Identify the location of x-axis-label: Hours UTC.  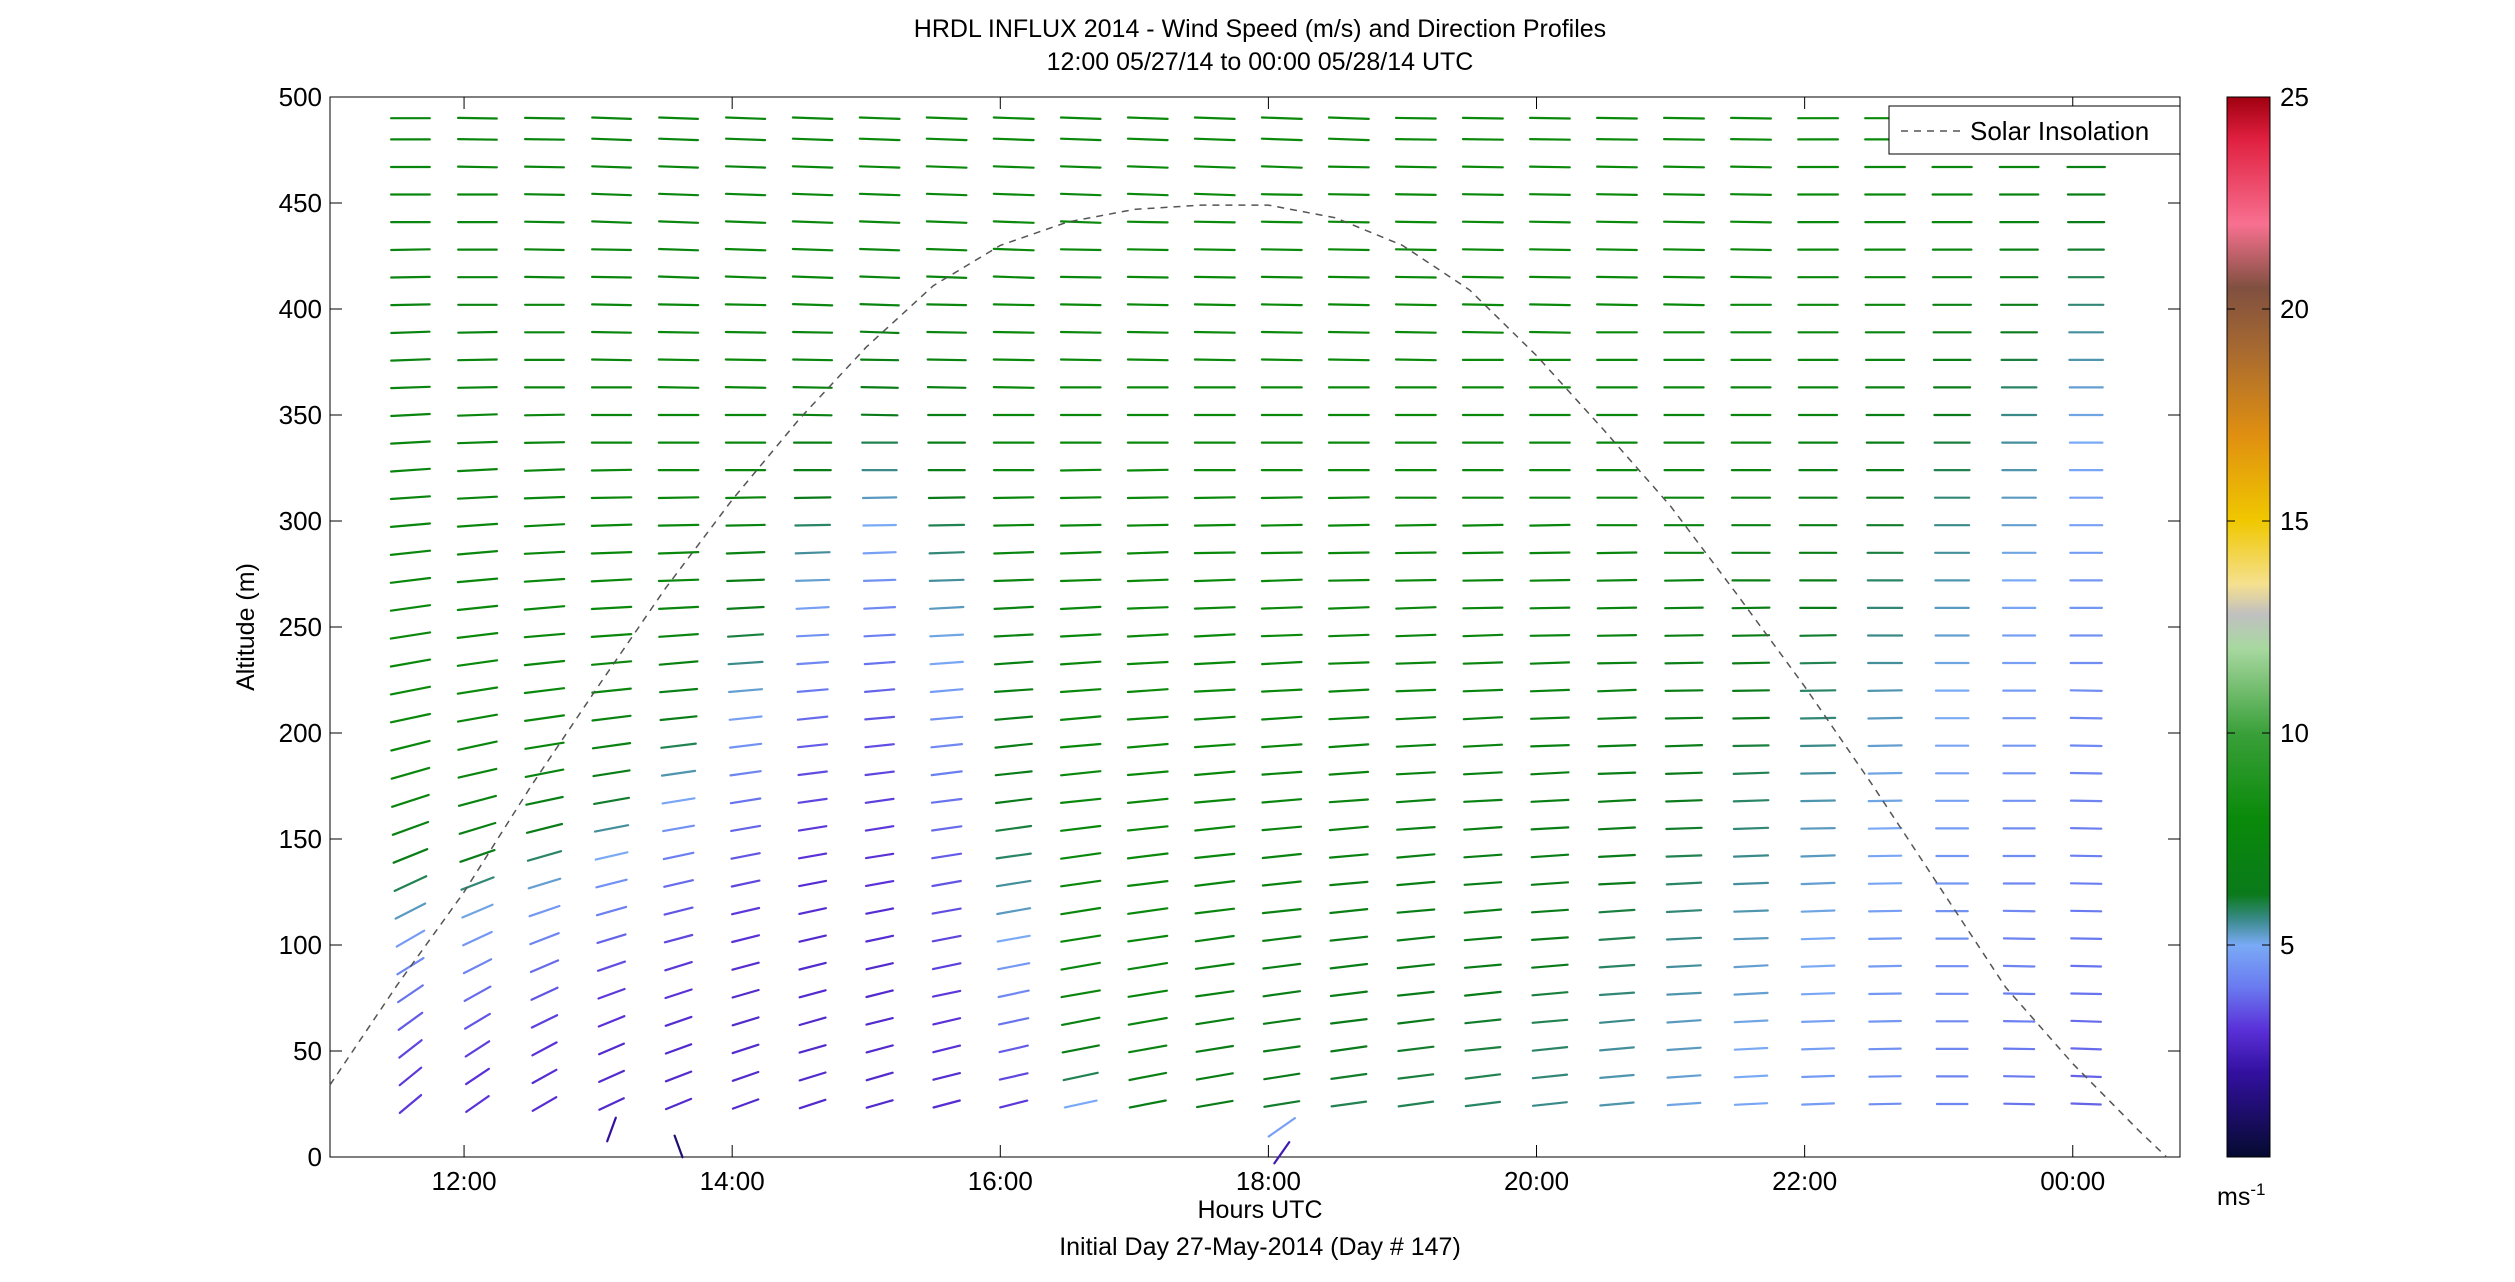
(1259, 1210).